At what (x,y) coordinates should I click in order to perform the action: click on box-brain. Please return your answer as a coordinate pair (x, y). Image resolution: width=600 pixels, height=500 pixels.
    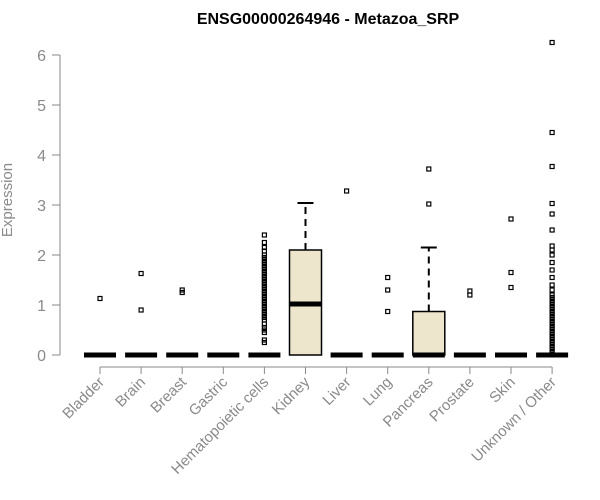
    Looking at the image, I should click on (141, 314).